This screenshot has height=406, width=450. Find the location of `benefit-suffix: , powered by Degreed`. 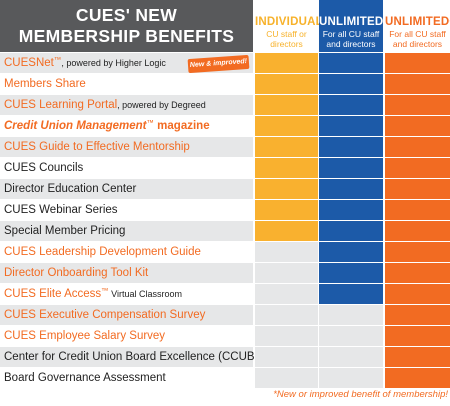

benefit-suffix: , powered by Degreed is located at coordinates (161, 105).